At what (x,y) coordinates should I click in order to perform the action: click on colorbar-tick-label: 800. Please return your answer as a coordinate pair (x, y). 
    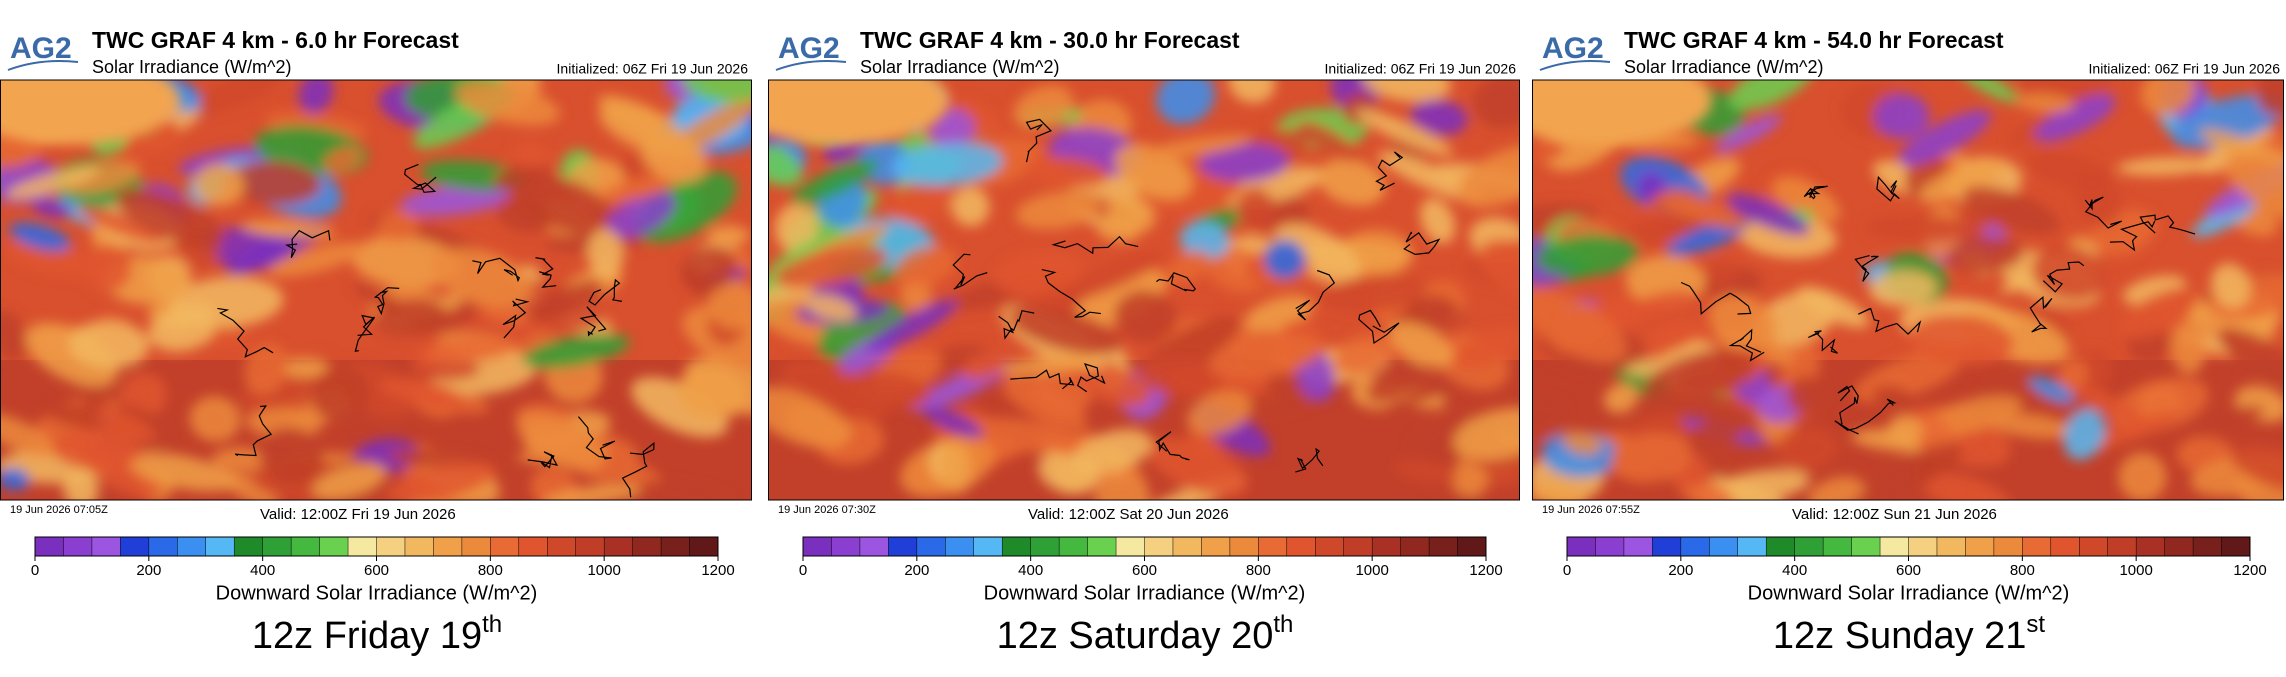
    Looking at the image, I should click on (490, 570).